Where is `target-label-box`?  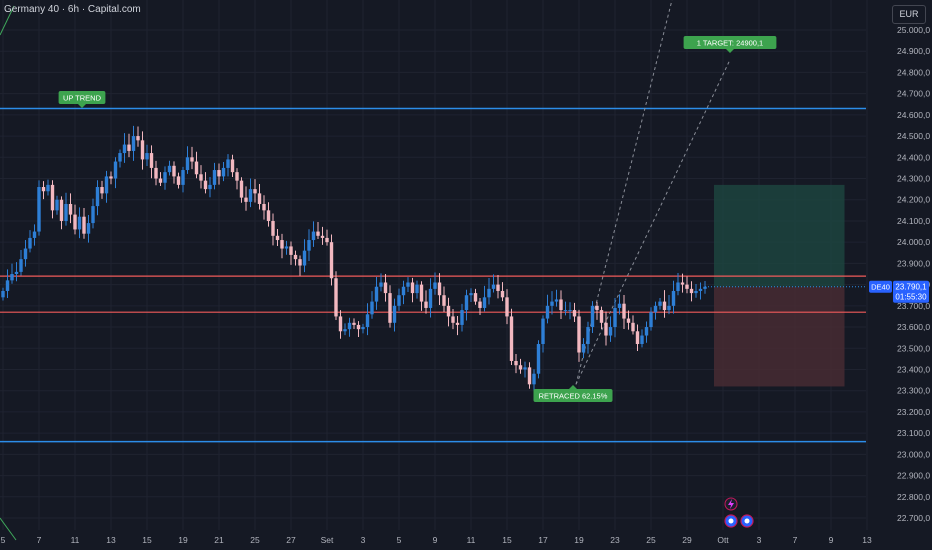 target-label-box is located at coordinates (730, 42).